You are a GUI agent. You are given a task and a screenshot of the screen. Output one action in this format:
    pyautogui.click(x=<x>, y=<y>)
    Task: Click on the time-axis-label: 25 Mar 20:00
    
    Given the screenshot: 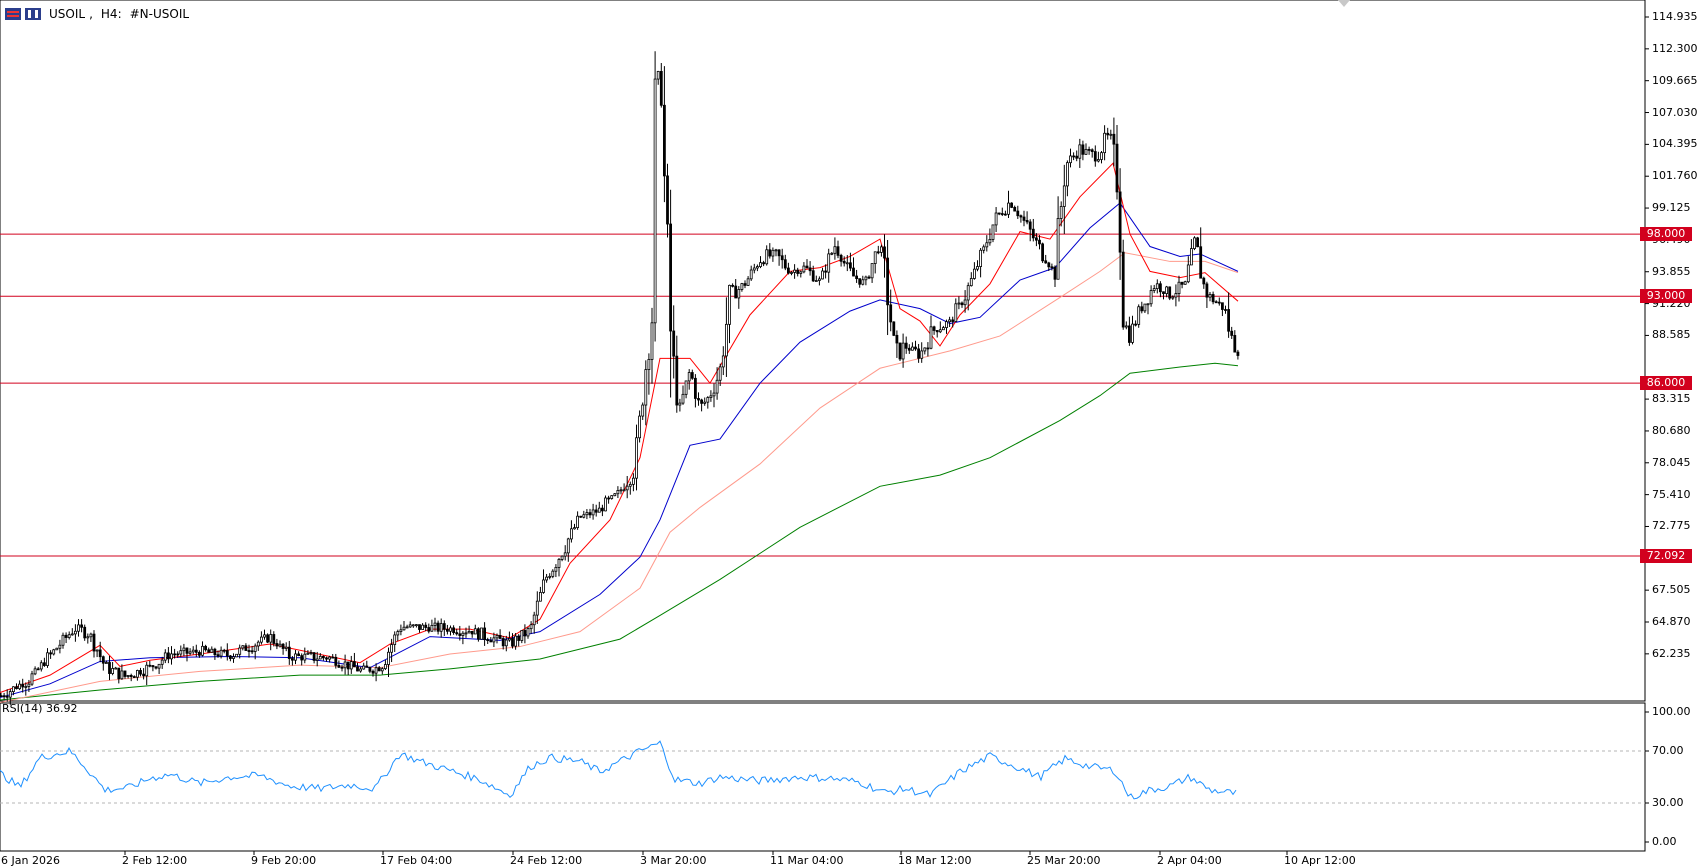 What is the action you would take?
    pyautogui.click(x=1064, y=860)
    